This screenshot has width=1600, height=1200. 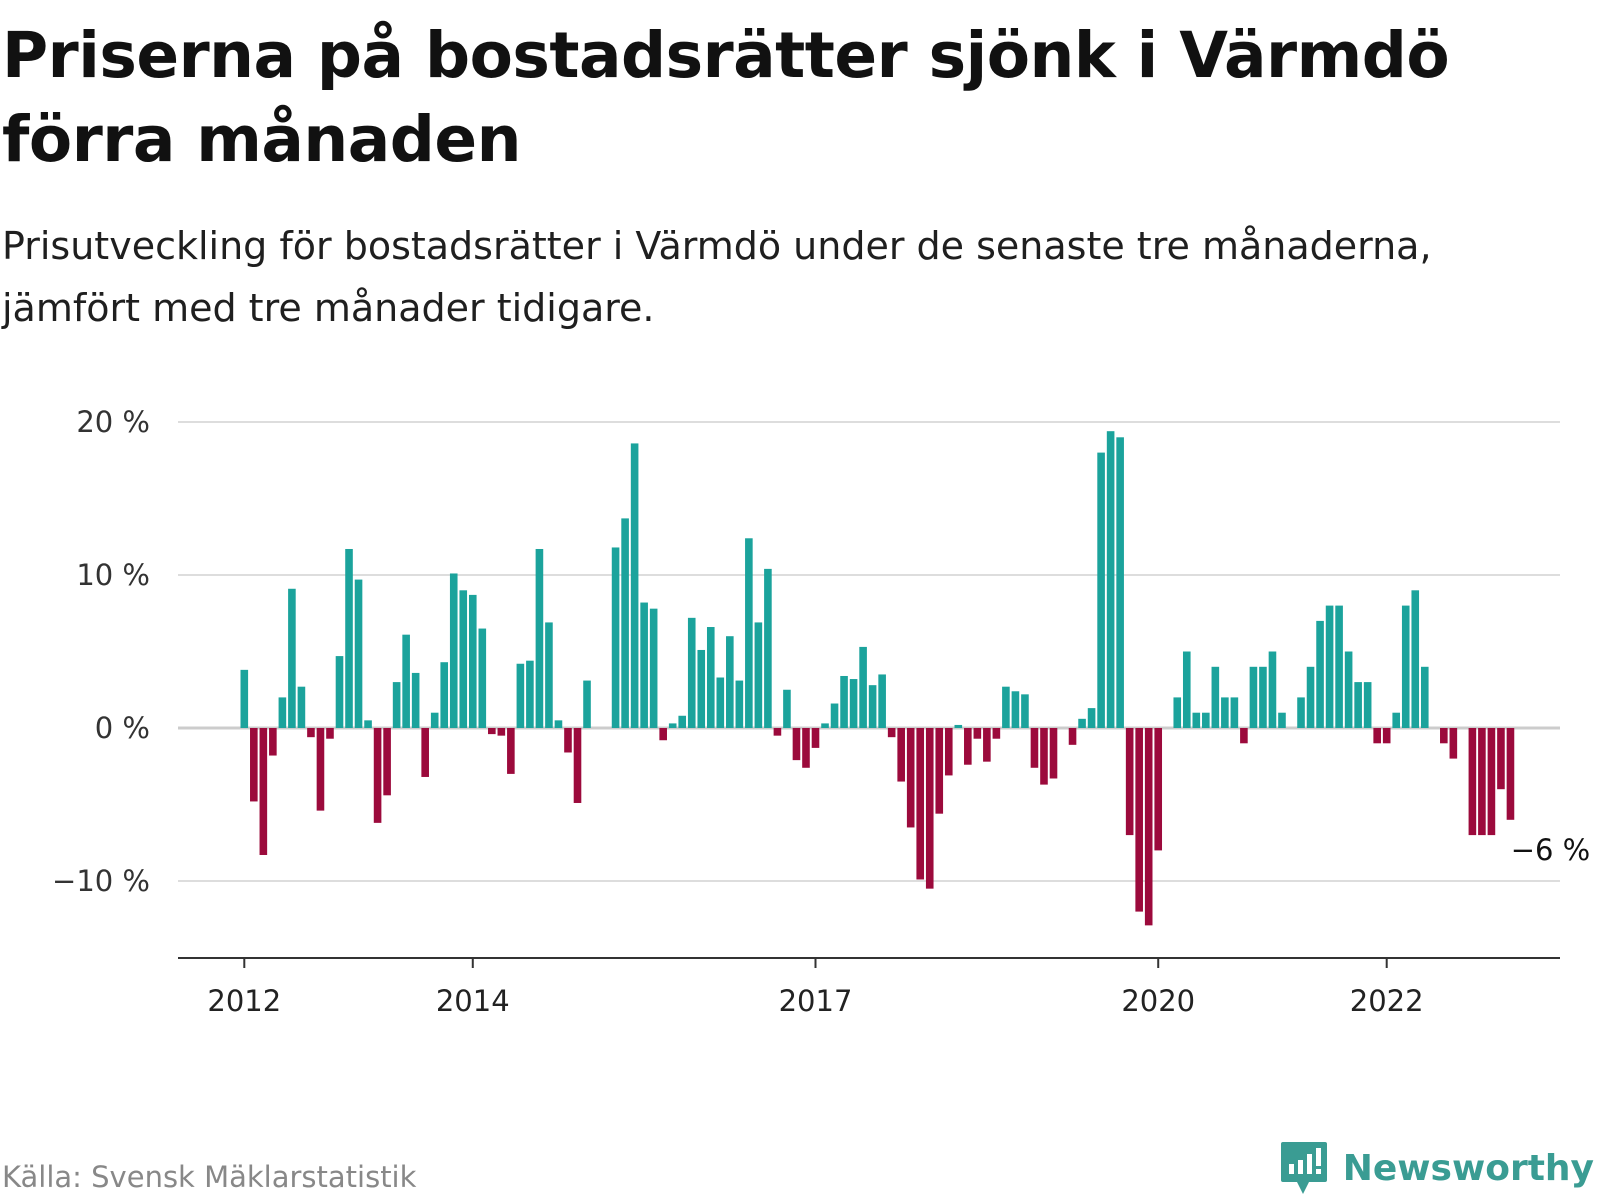 What do you see at coordinates (473, 1001) in the screenshot?
I see `x-tick-label: 2014` at bounding box center [473, 1001].